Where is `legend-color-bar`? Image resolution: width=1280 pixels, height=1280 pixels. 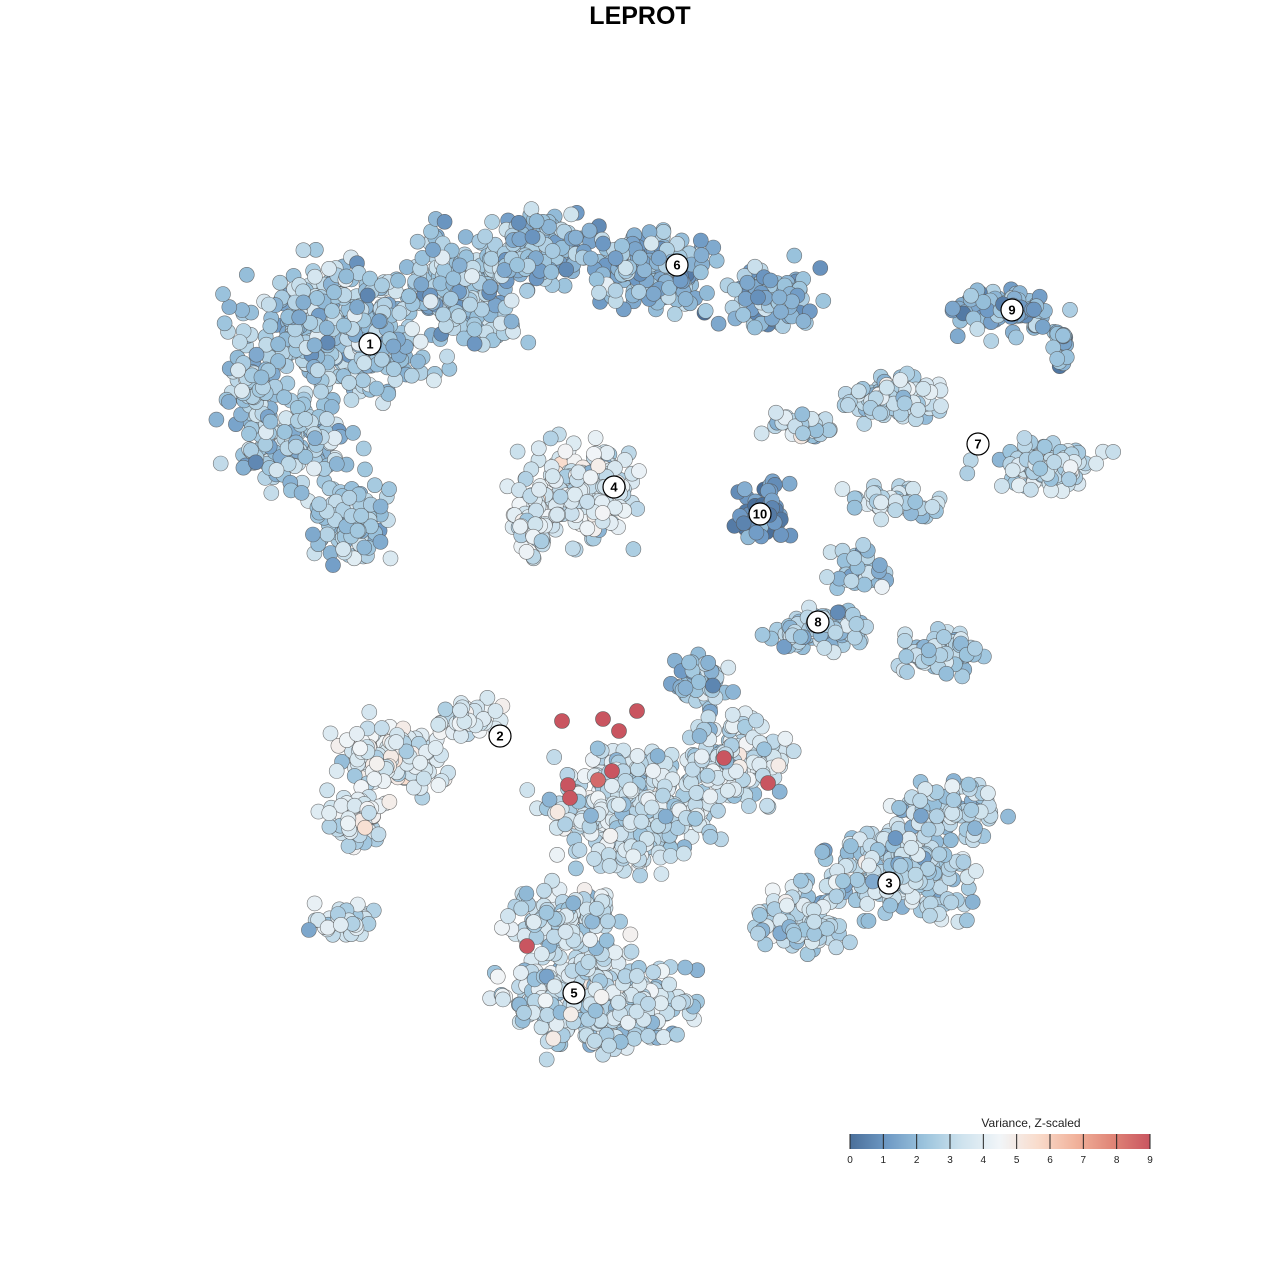 legend-color-bar is located at coordinates (1000, 1141).